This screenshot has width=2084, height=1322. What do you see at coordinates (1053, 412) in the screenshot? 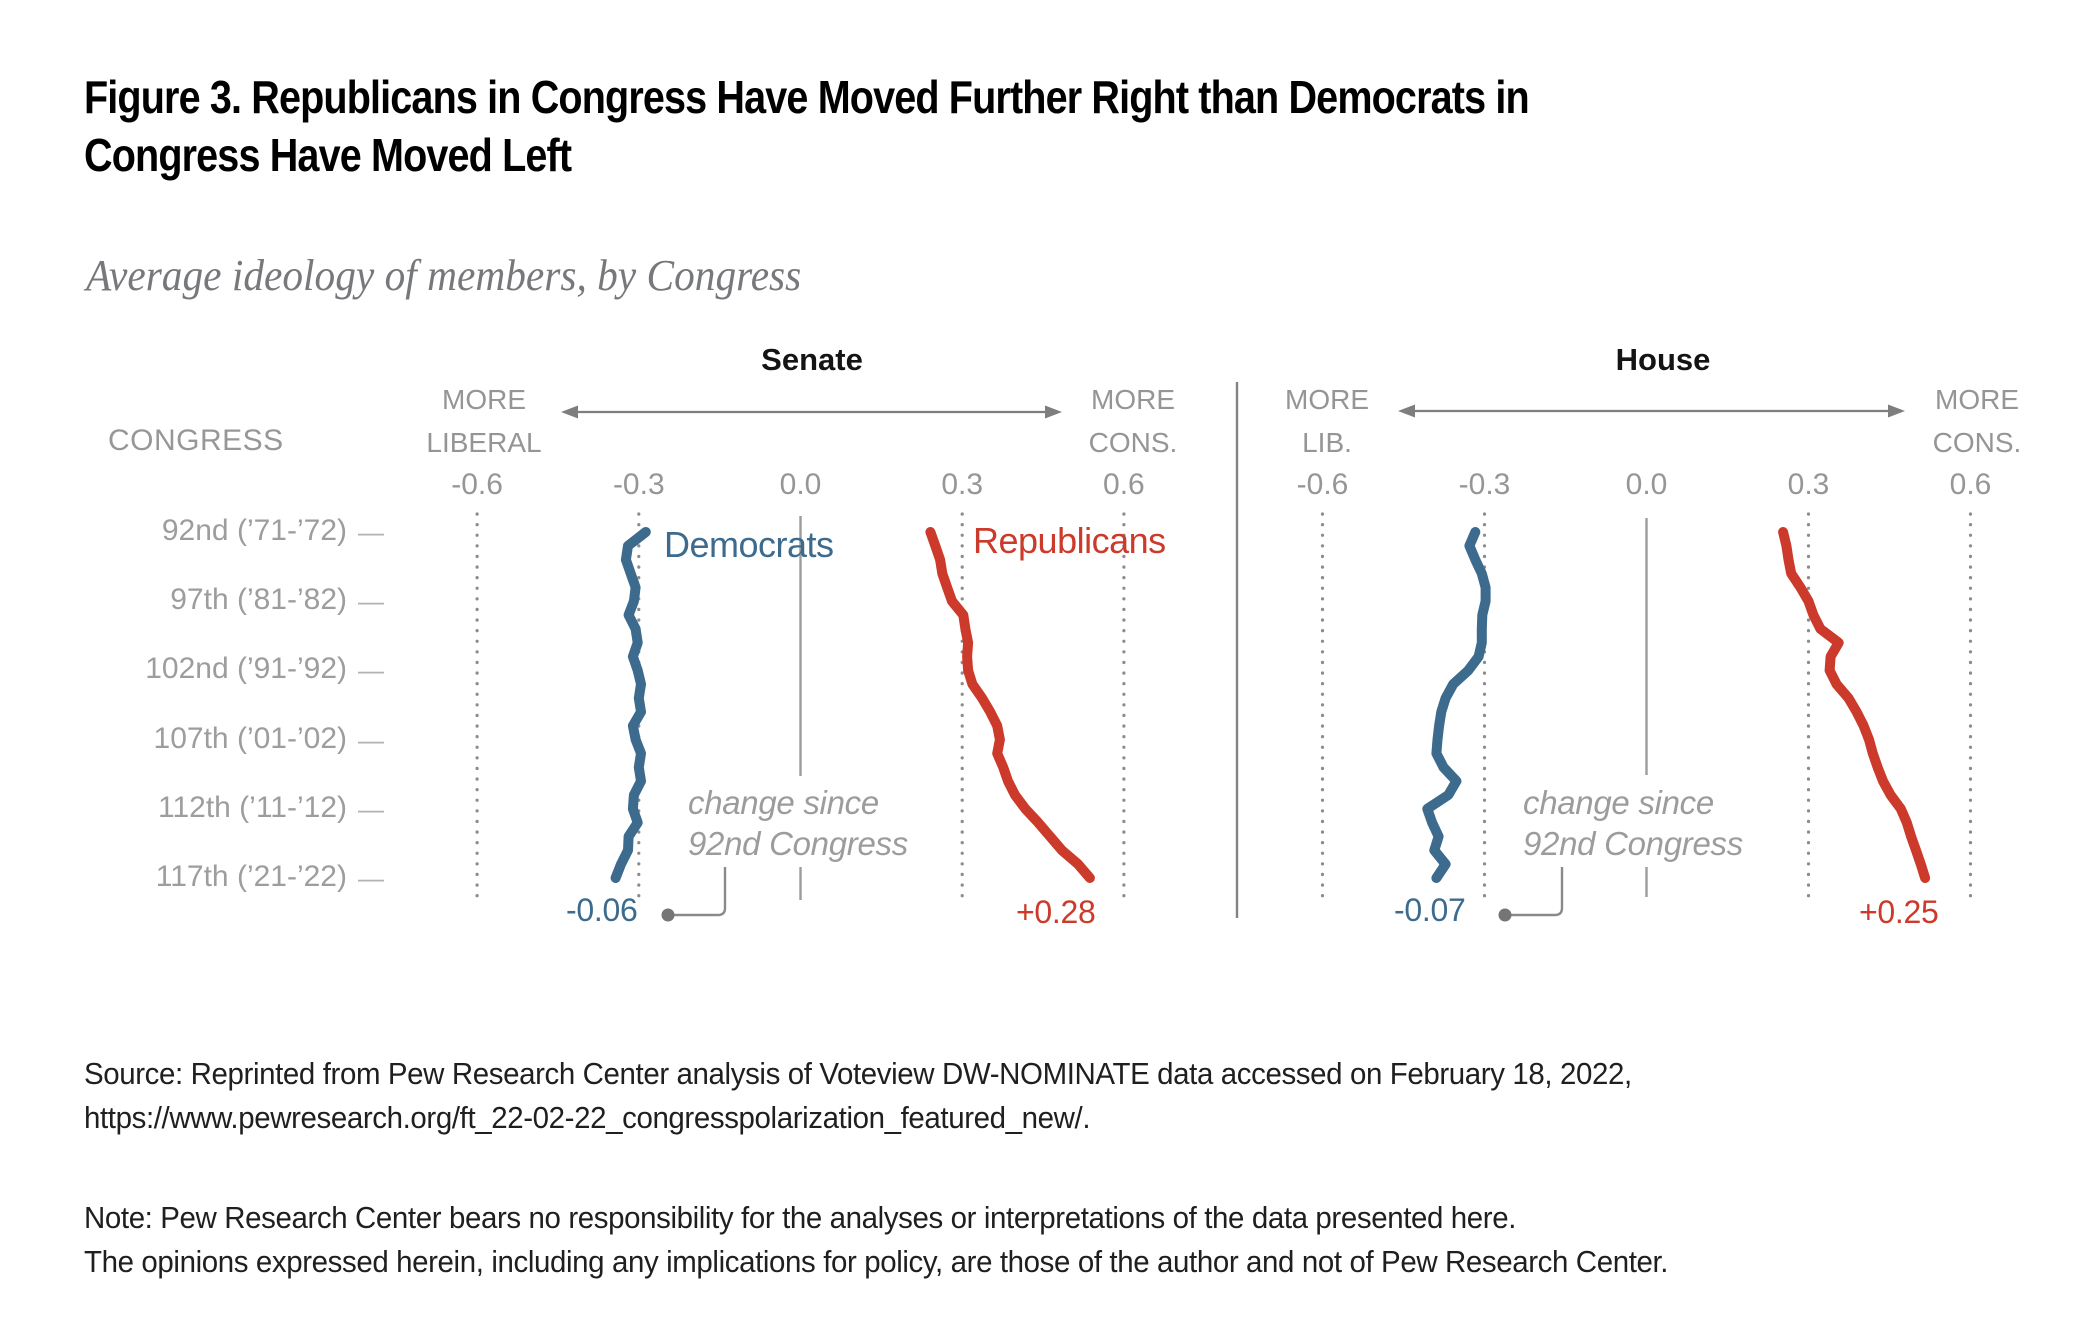
I see `senate-arrowhead-right-icon` at bounding box center [1053, 412].